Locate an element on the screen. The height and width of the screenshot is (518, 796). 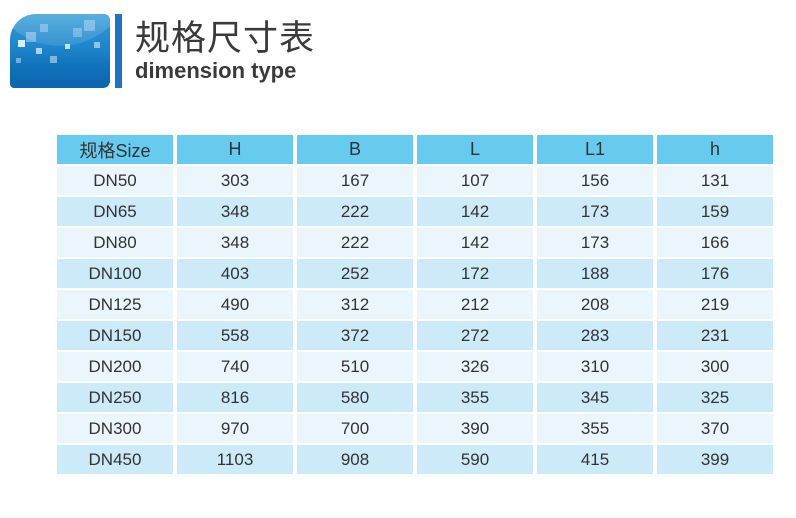
column-header-B: B is located at coordinates (355, 149).